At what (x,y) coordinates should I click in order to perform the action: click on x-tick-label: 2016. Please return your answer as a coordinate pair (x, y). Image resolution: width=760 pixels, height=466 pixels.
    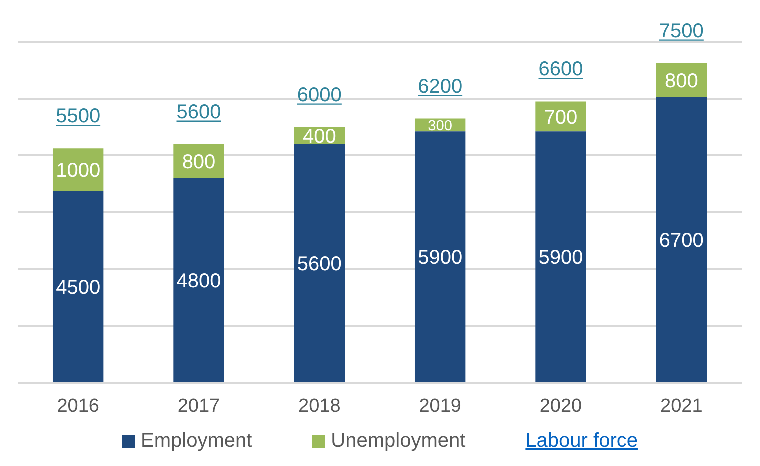
    Looking at the image, I should click on (78, 406).